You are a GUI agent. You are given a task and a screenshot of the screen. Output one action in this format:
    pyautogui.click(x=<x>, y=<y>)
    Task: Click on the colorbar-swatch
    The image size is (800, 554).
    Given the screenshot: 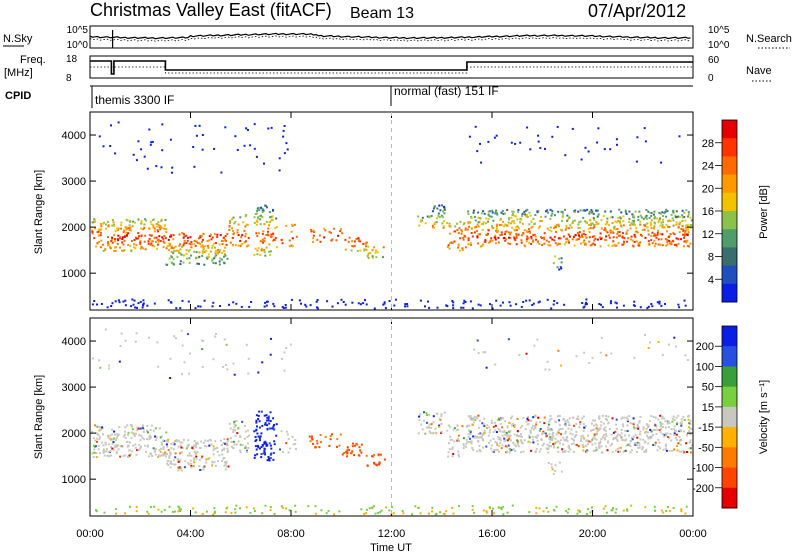 What is the action you would take?
    pyautogui.click(x=729, y=220)
    